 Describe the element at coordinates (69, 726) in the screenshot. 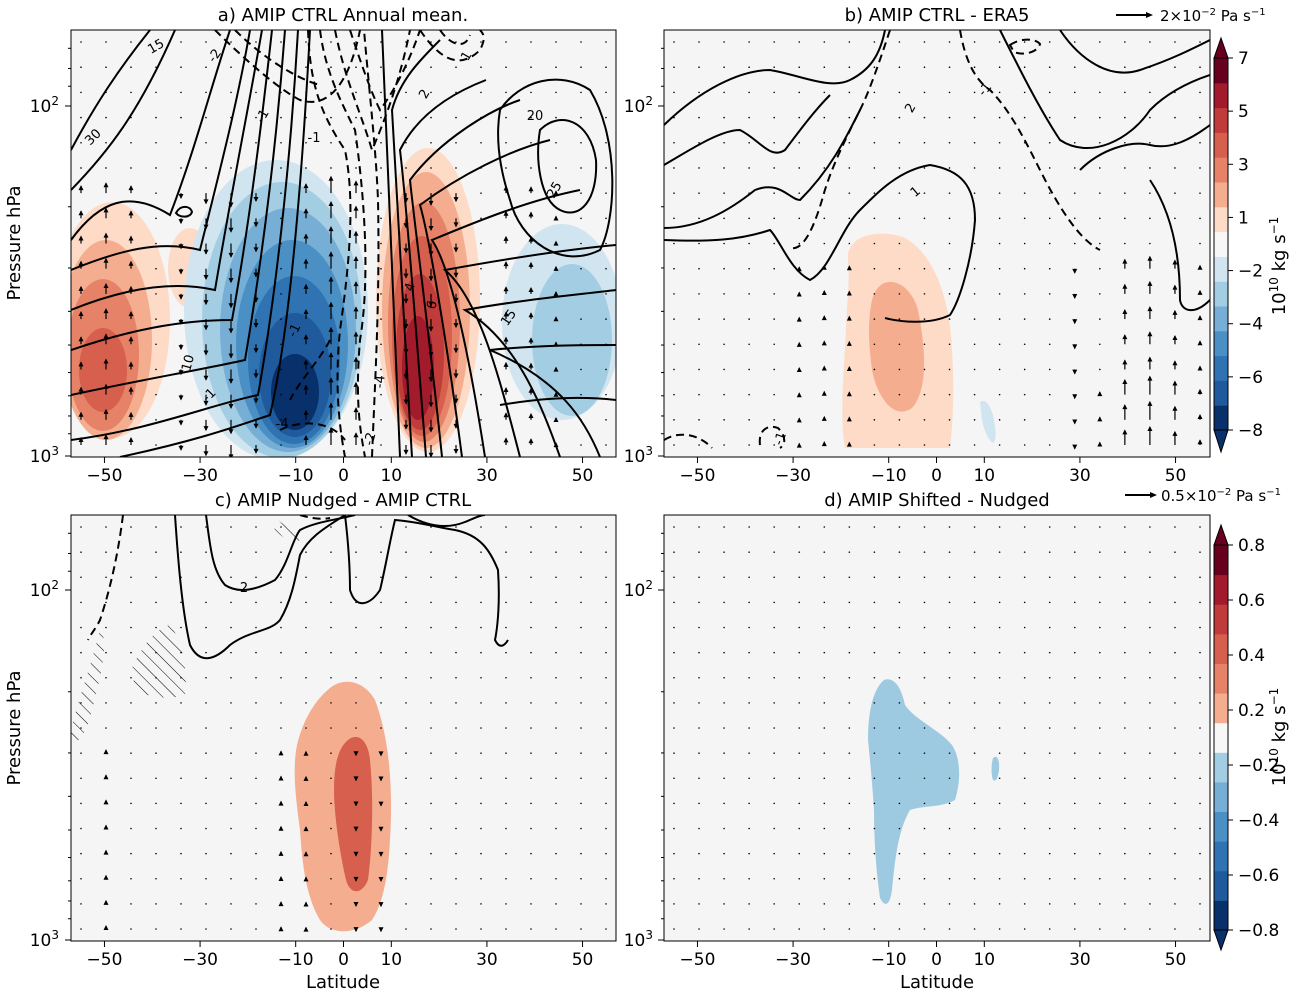

I see `y-minor-ticks-c` at that location.